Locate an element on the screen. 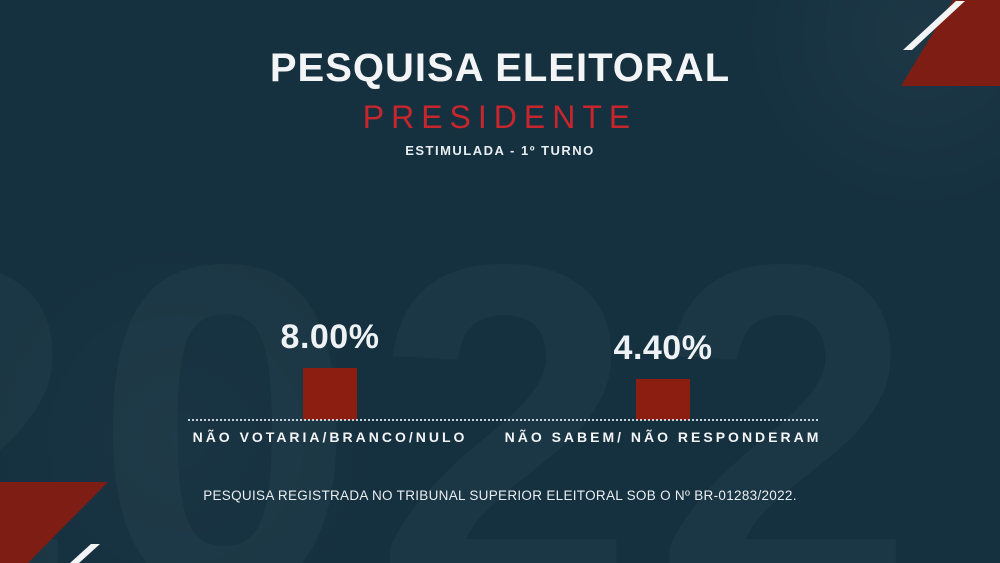 The image size is (1000, 563). top-right-red-shape is located at coordinates (950, 43).